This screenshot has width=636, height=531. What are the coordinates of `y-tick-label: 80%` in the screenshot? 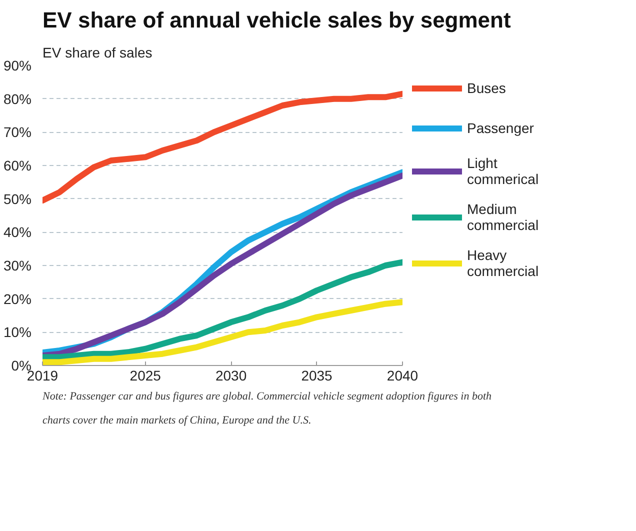 It's located at (17, 98).